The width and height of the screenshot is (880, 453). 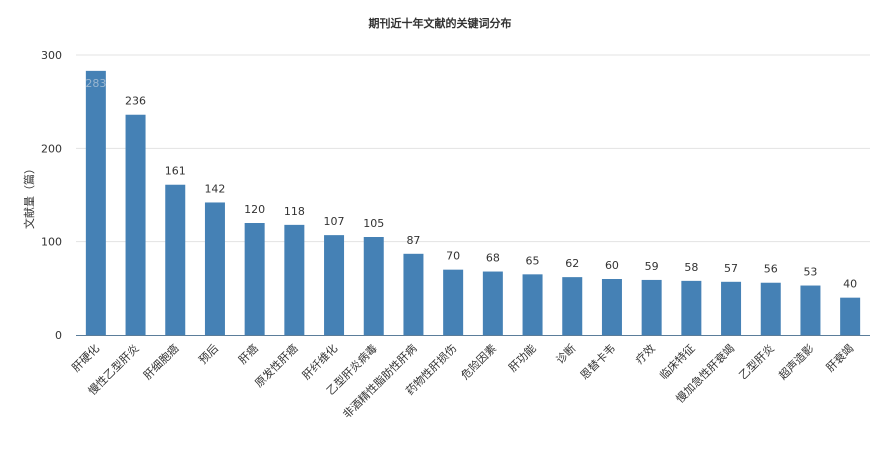 I want to click on data-label: 62, so click(x=572, y=263).